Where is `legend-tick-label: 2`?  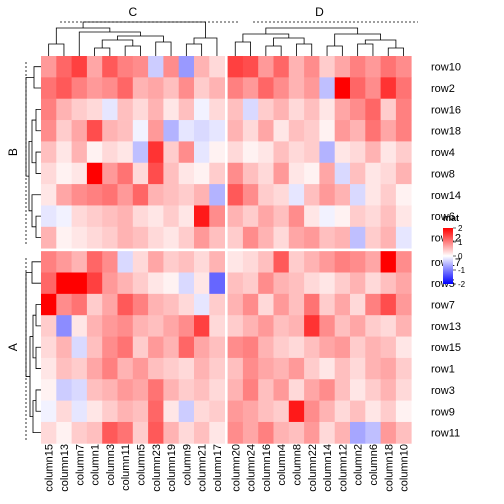
legend-tick-label: 2 is located at coordinates (460, 228).